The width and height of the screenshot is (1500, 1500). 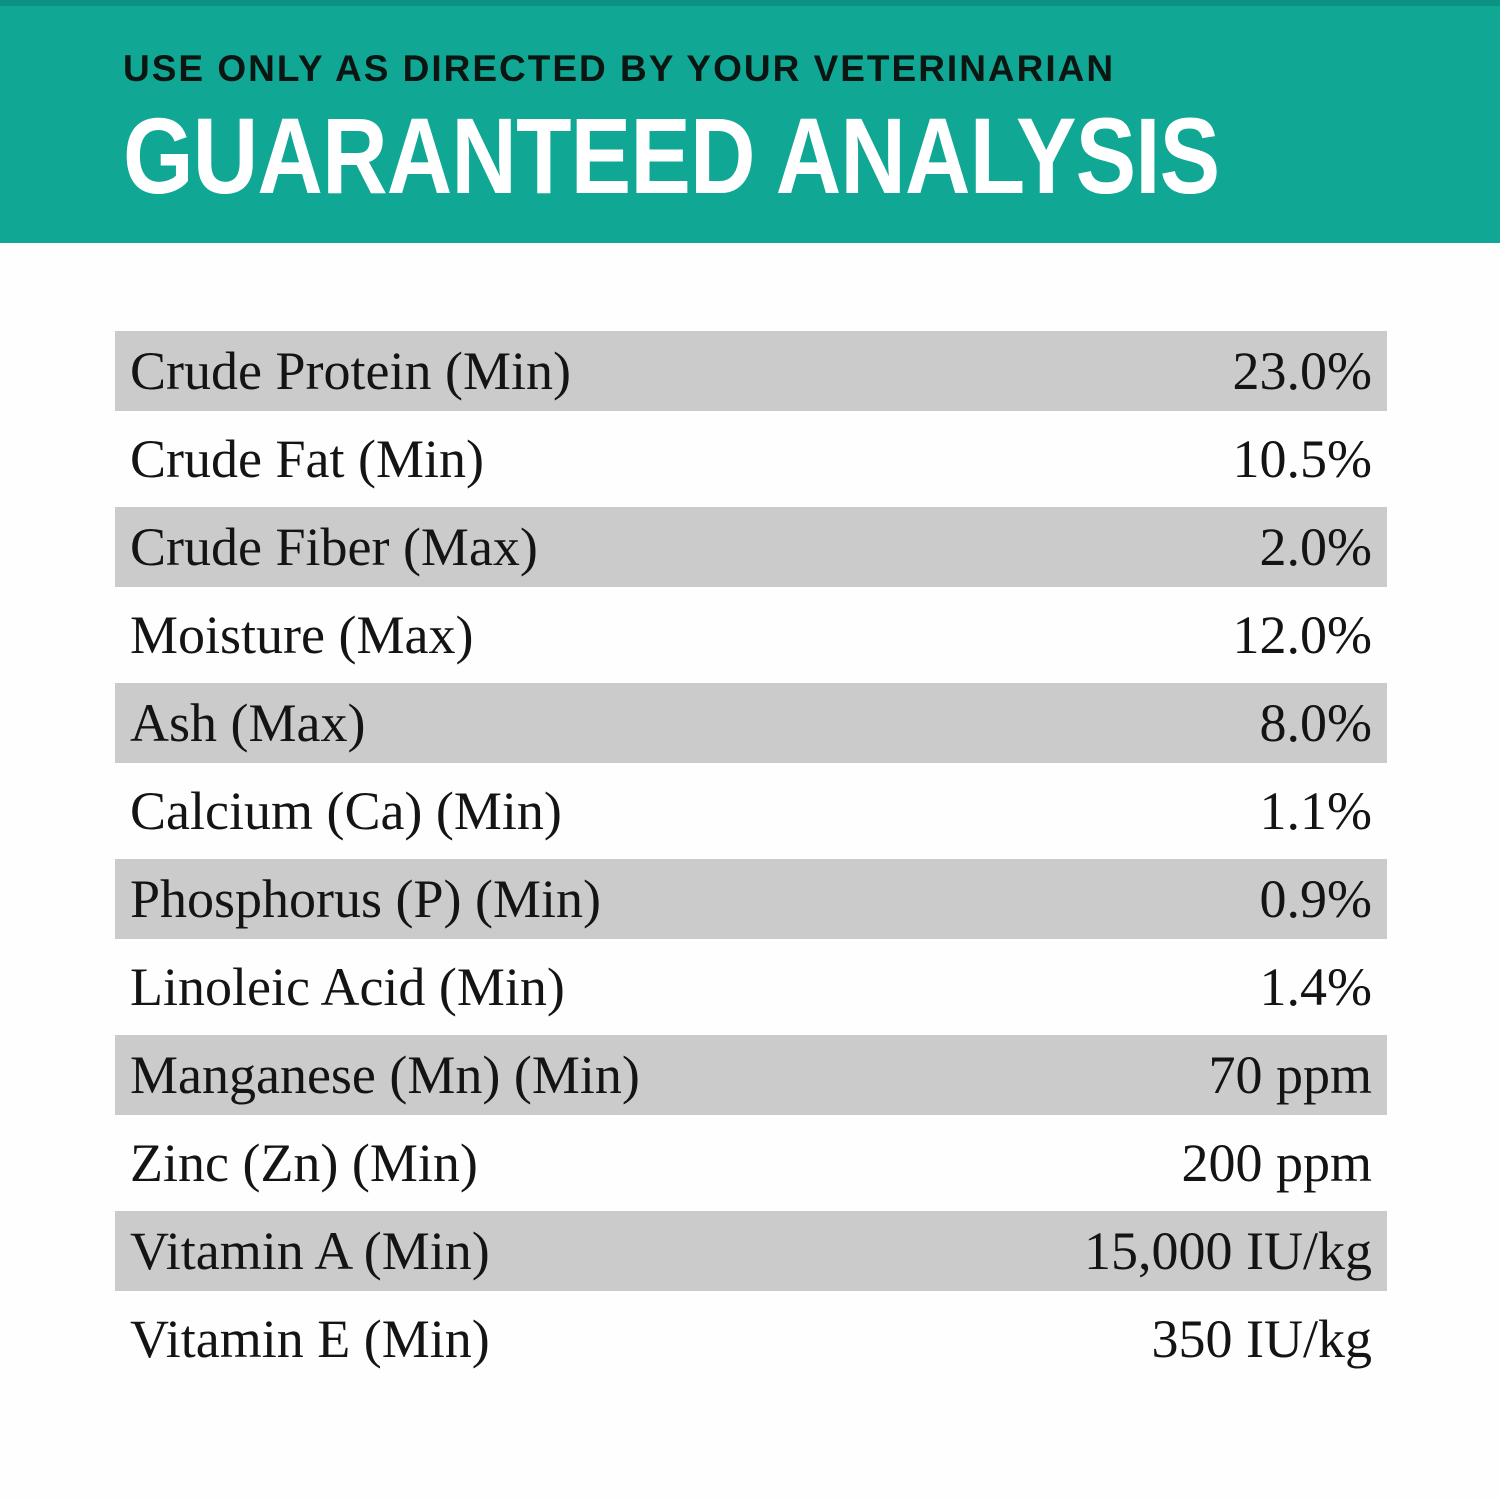 I want to click on nutrient-value: 23.0%, so click(x=1302, y=371).